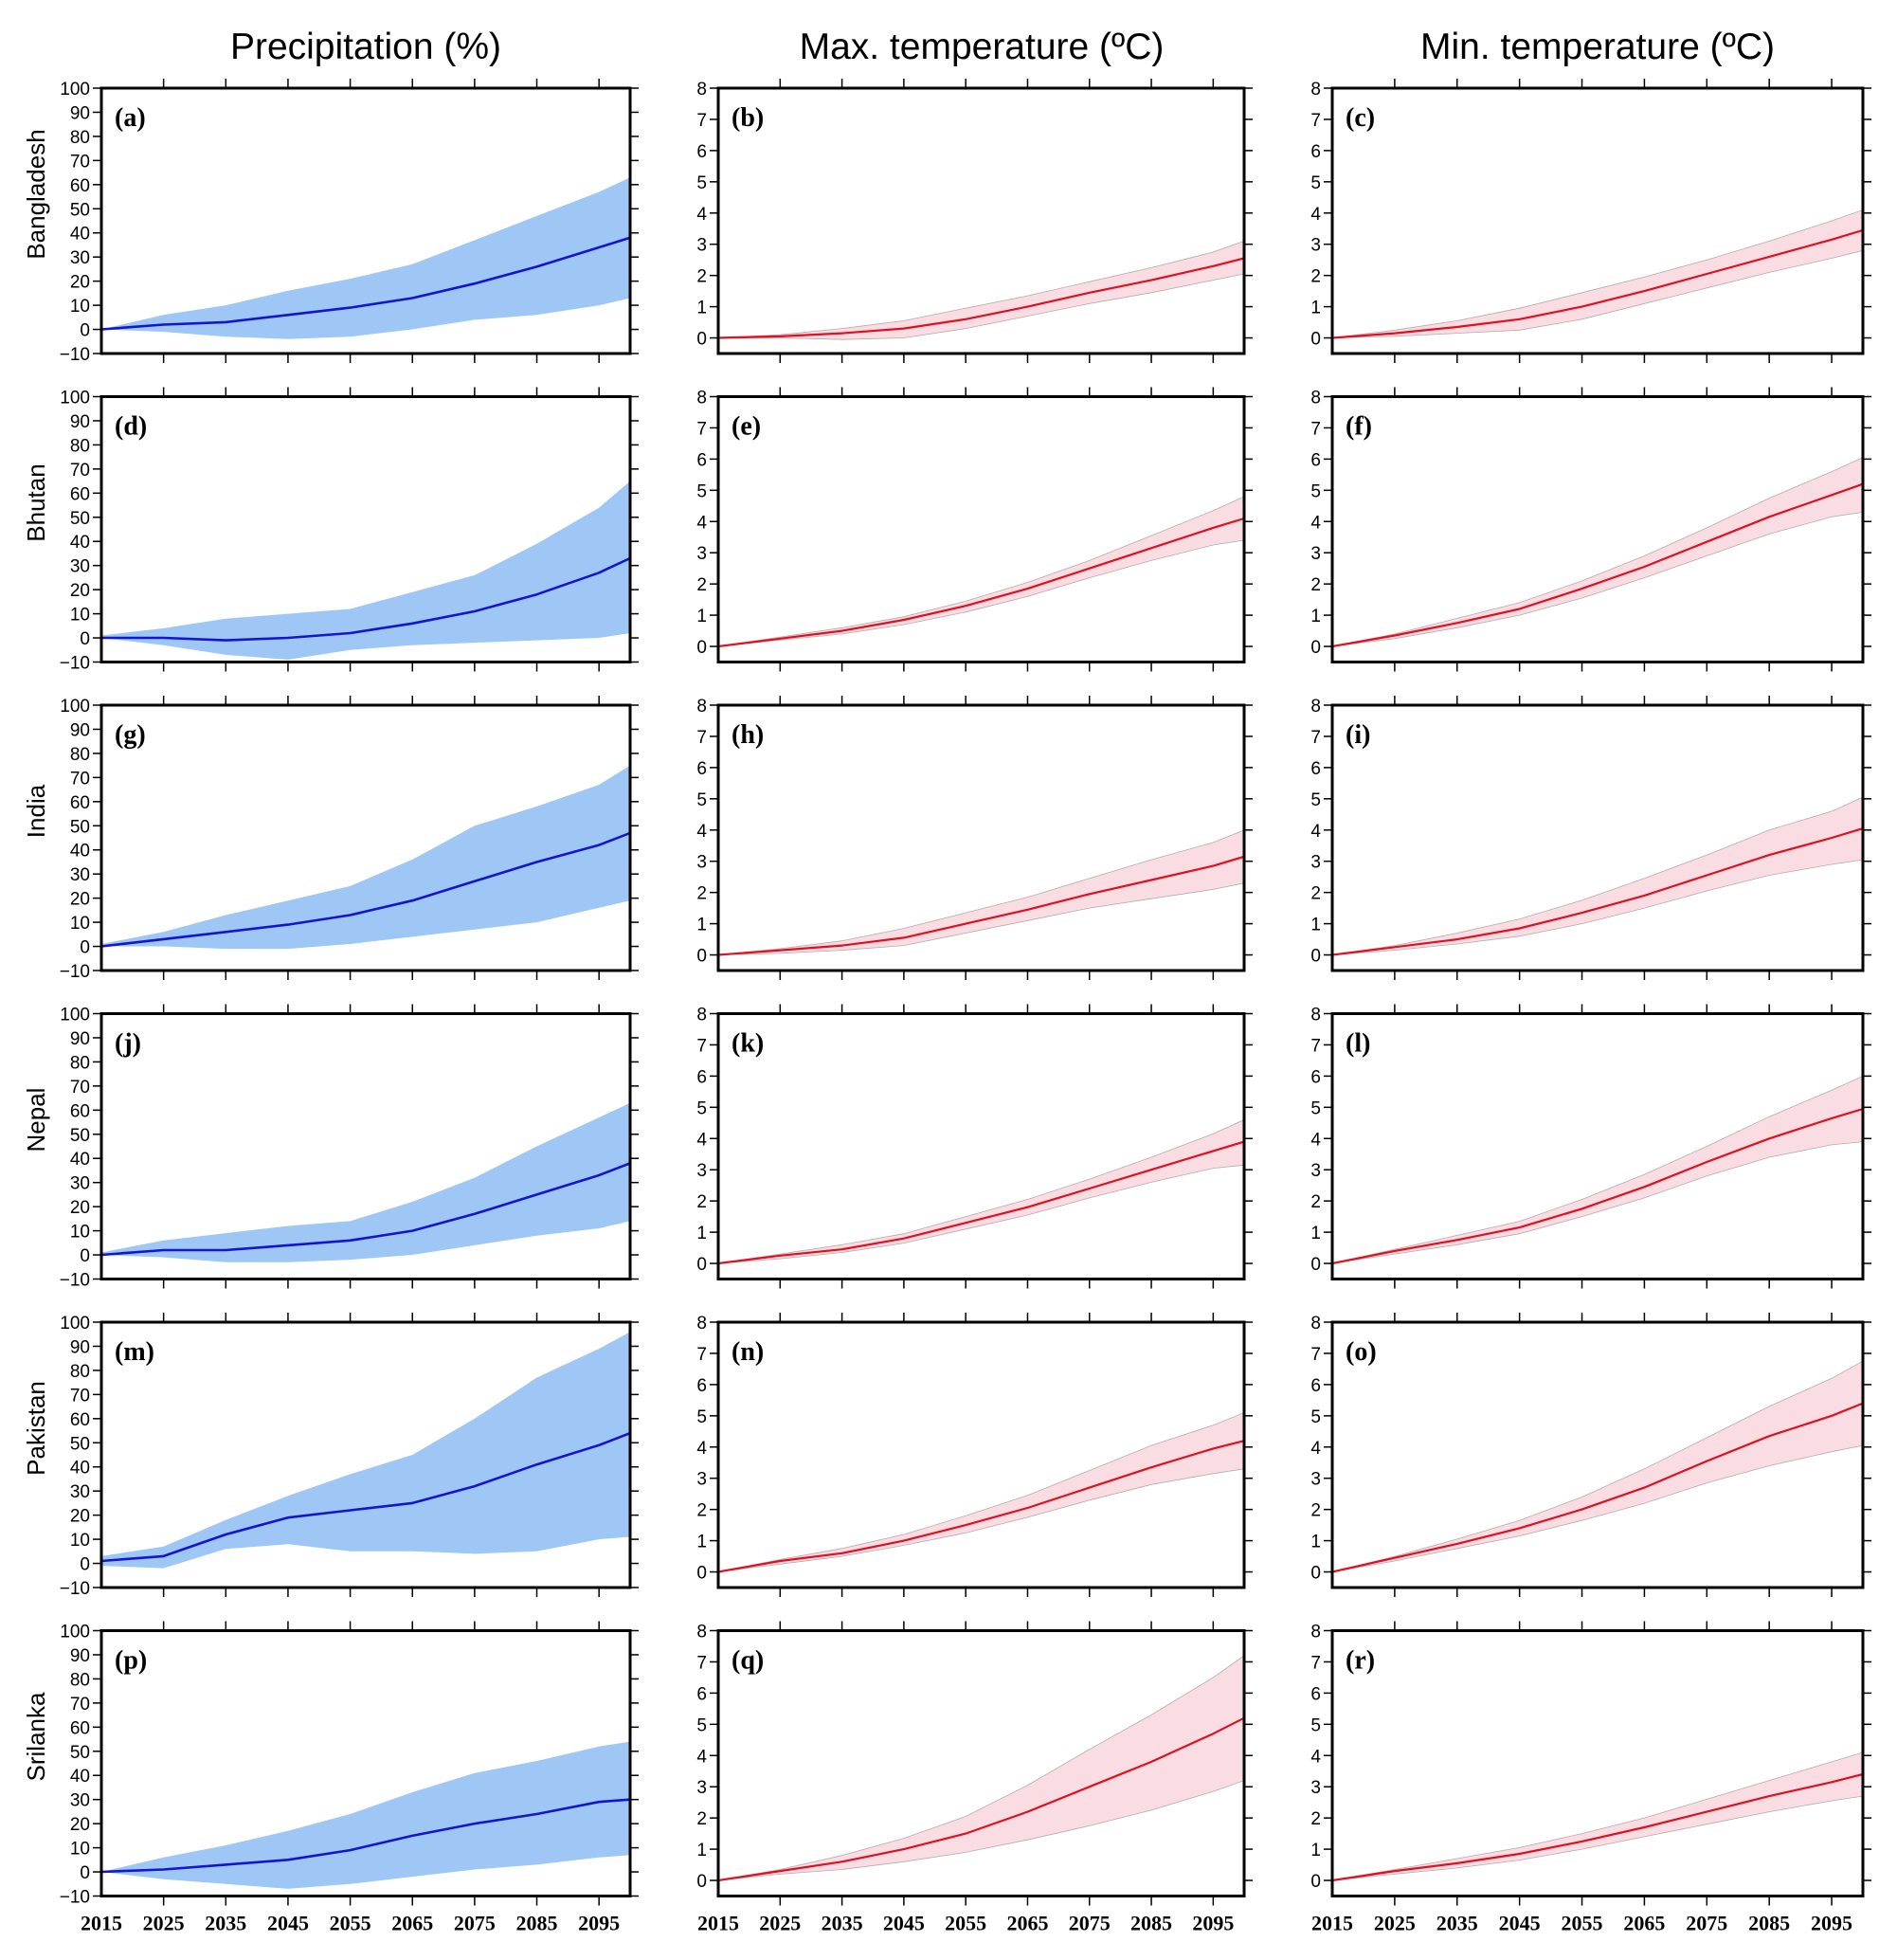 Image resolution: width=1897 pixels, height=1960 pixels. I want to click on x-tick-label: 2025, so click(1395, 1923).